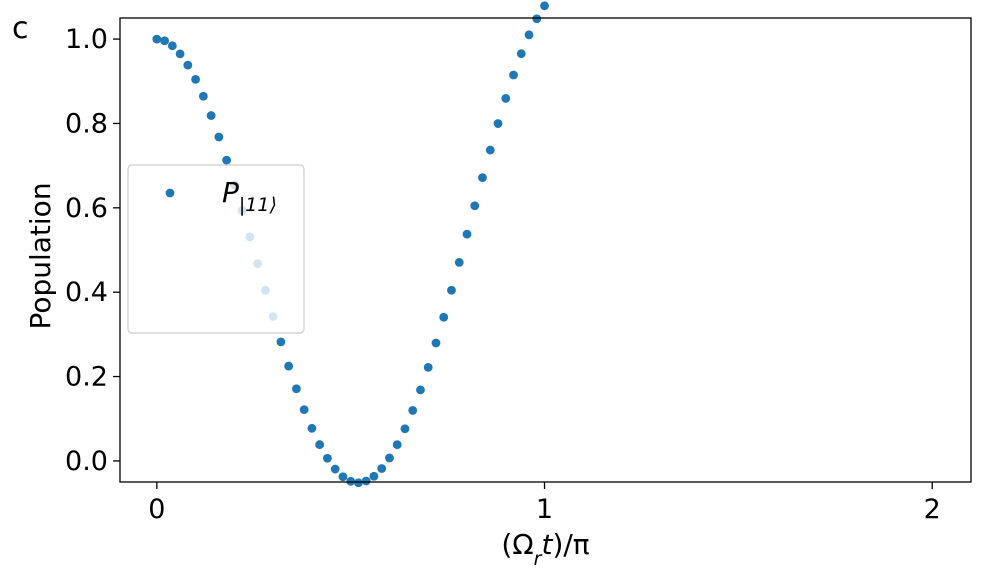  What do you see at coordinates (86, 461) in the screenshot?
I see `y-tick-label: 0.0` at bounding box center [86, 461].